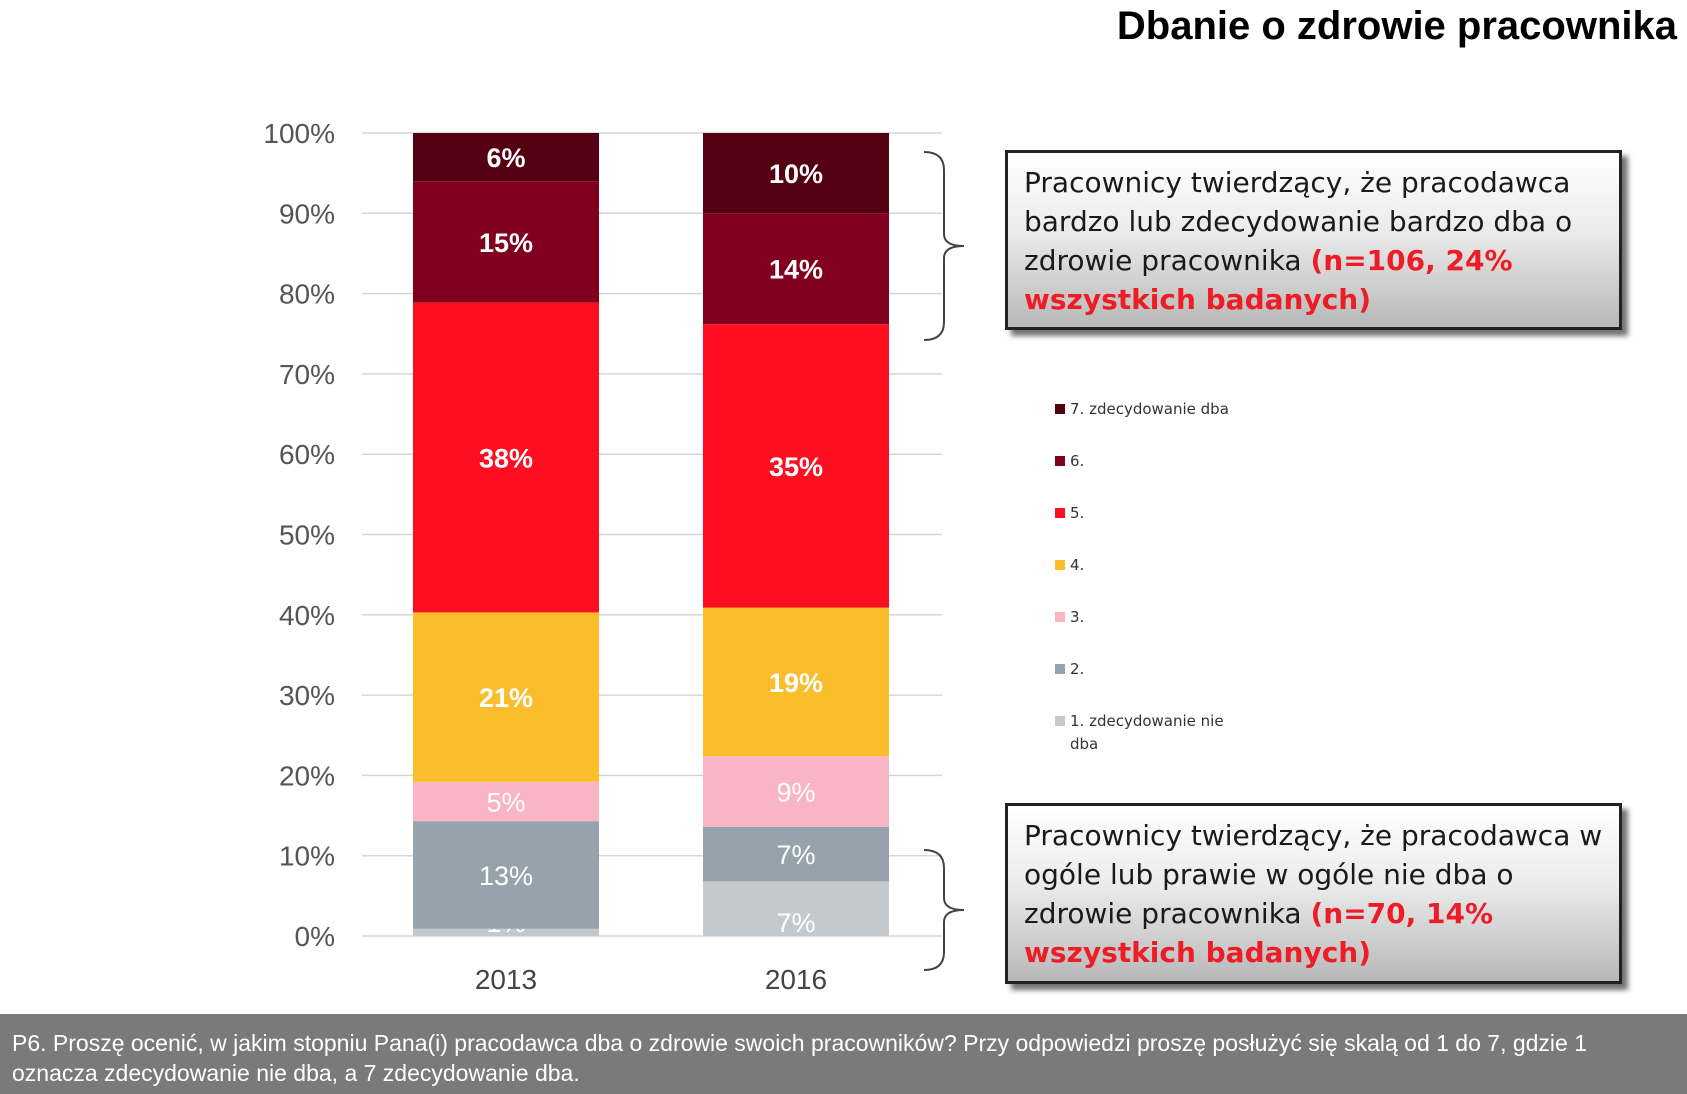 This screenshot has height=1094, width=1687. I want to click on bar-data-label: 21%, so click(506, 698).